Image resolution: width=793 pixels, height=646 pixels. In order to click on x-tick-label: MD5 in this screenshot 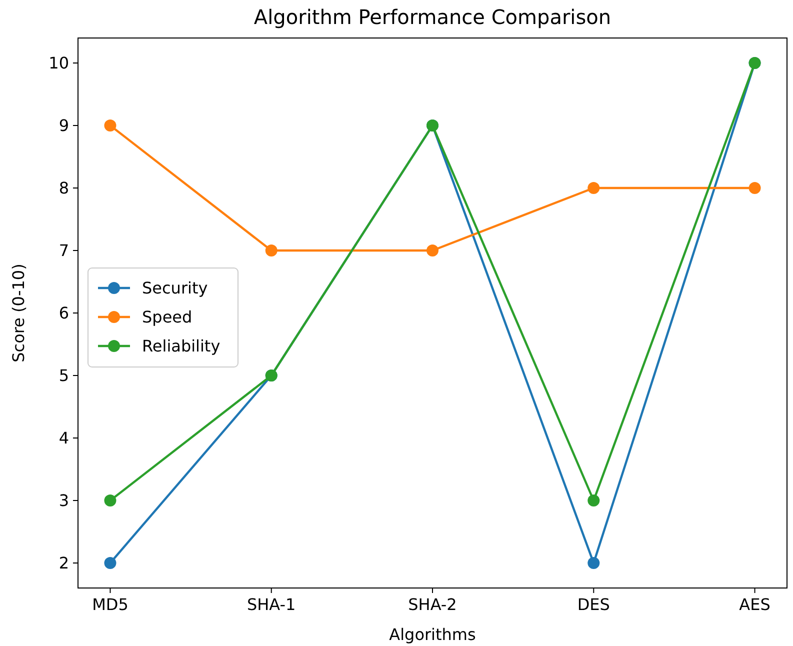, I will do `click(110, 604)`.